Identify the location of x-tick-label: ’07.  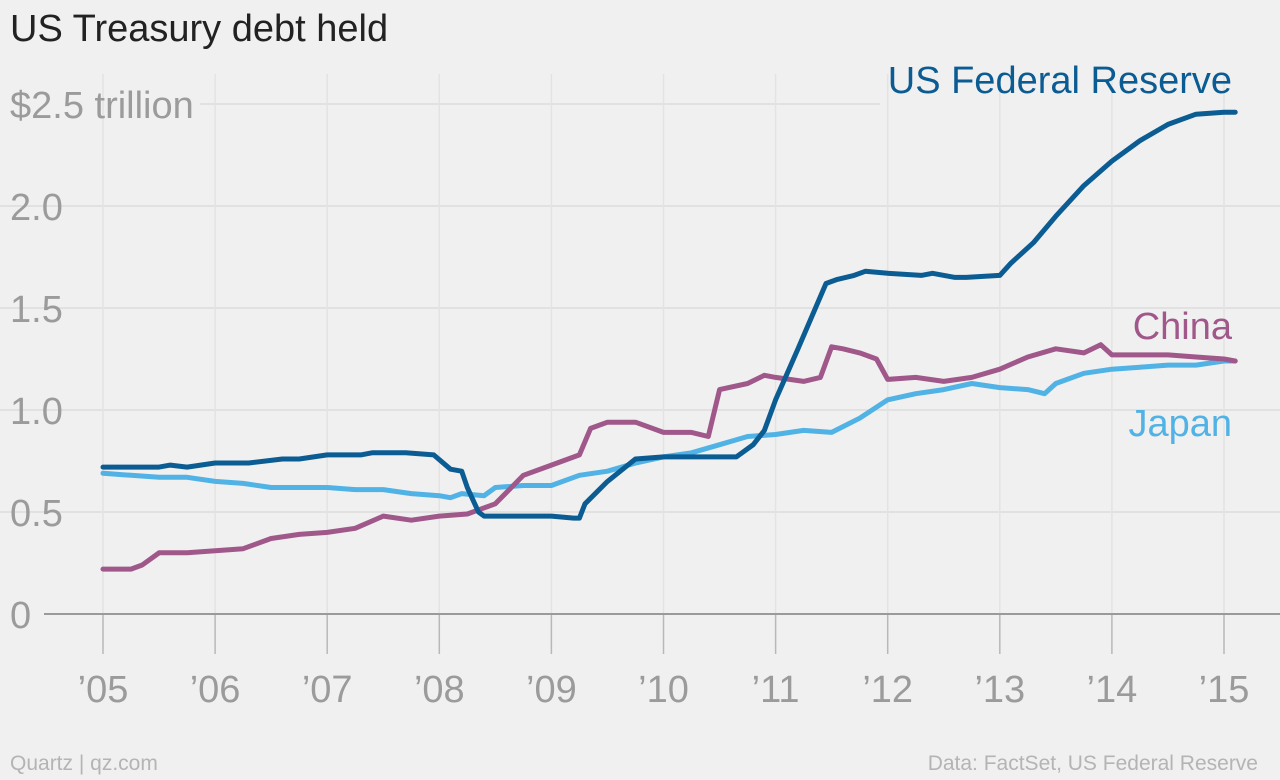
(327, 690).